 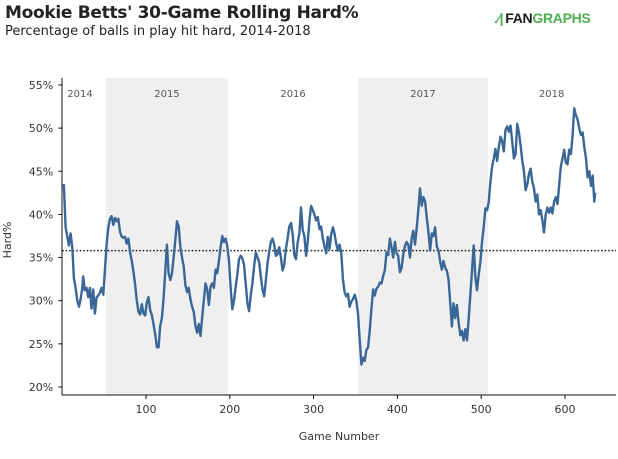 I want to click on x-tick-label: 300, so click(x=313, y=409).